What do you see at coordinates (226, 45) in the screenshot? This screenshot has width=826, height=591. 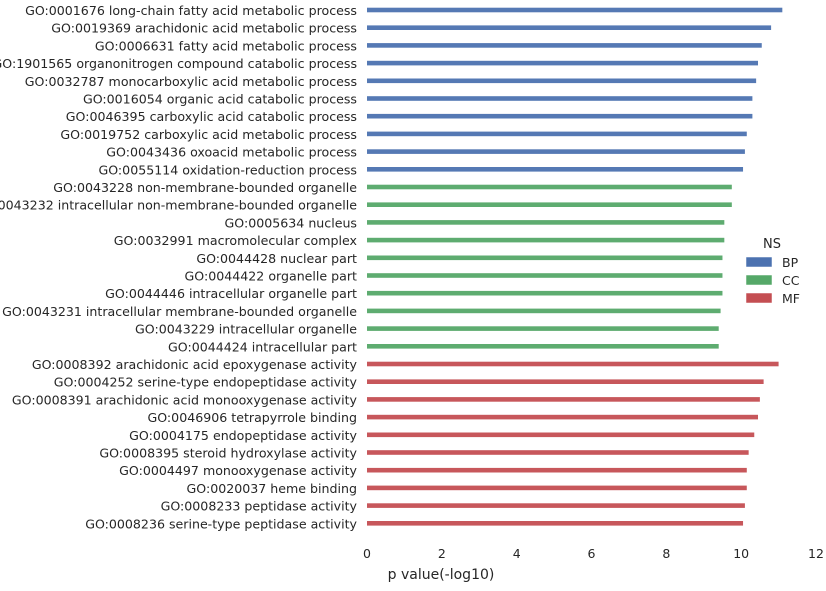 I see `category-label: GO:0006631 fatty acid metabolic process` at bounding box center [226, 45].